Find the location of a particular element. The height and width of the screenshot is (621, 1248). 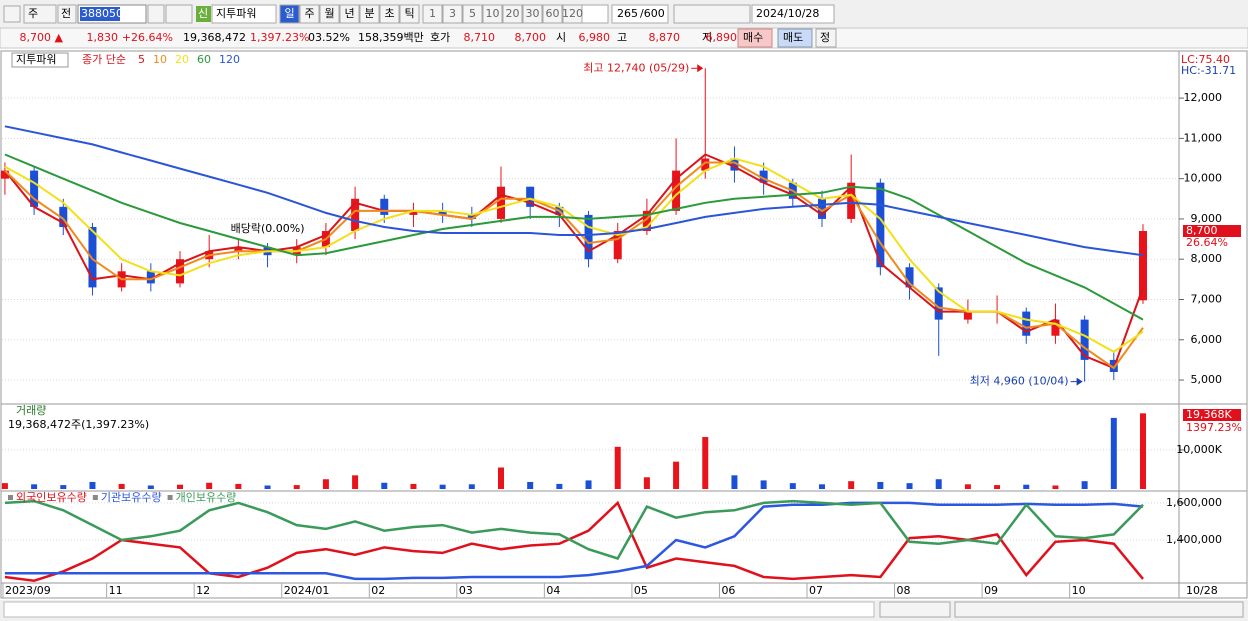

correct-button is located at coordinates (826, 38).